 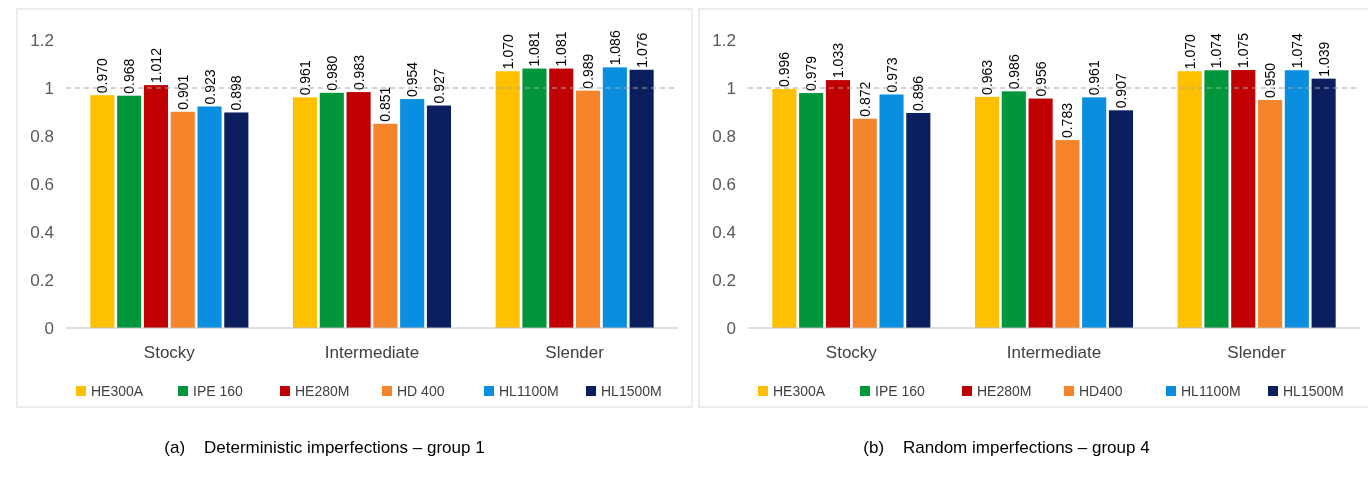 What do you see at coordinates (331, 73) in the screenshot?
I see `data-label: 0.980` at bounding box center [331, 73].